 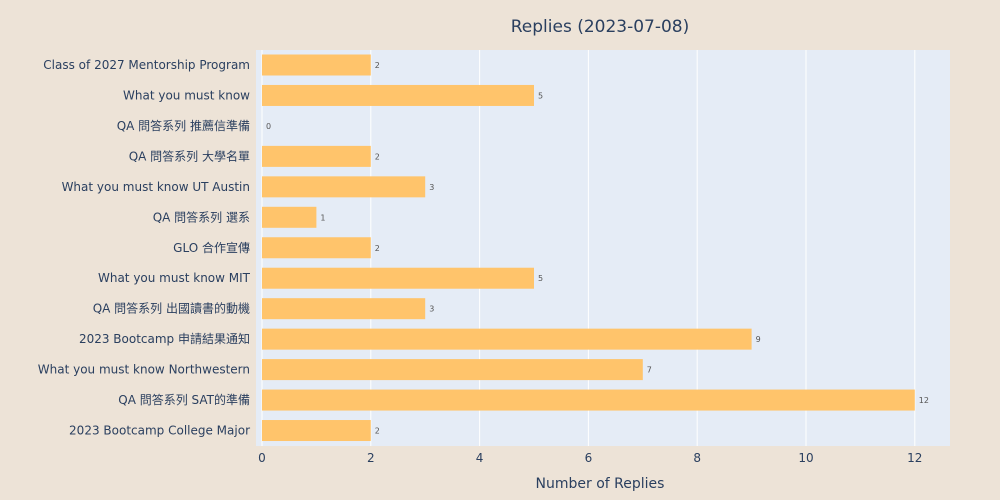 What do you see at coordinates (600, 27) in the screenshot?
I see `chart-title: Replies (2023-07-08)` at bounding box center [600, 27].